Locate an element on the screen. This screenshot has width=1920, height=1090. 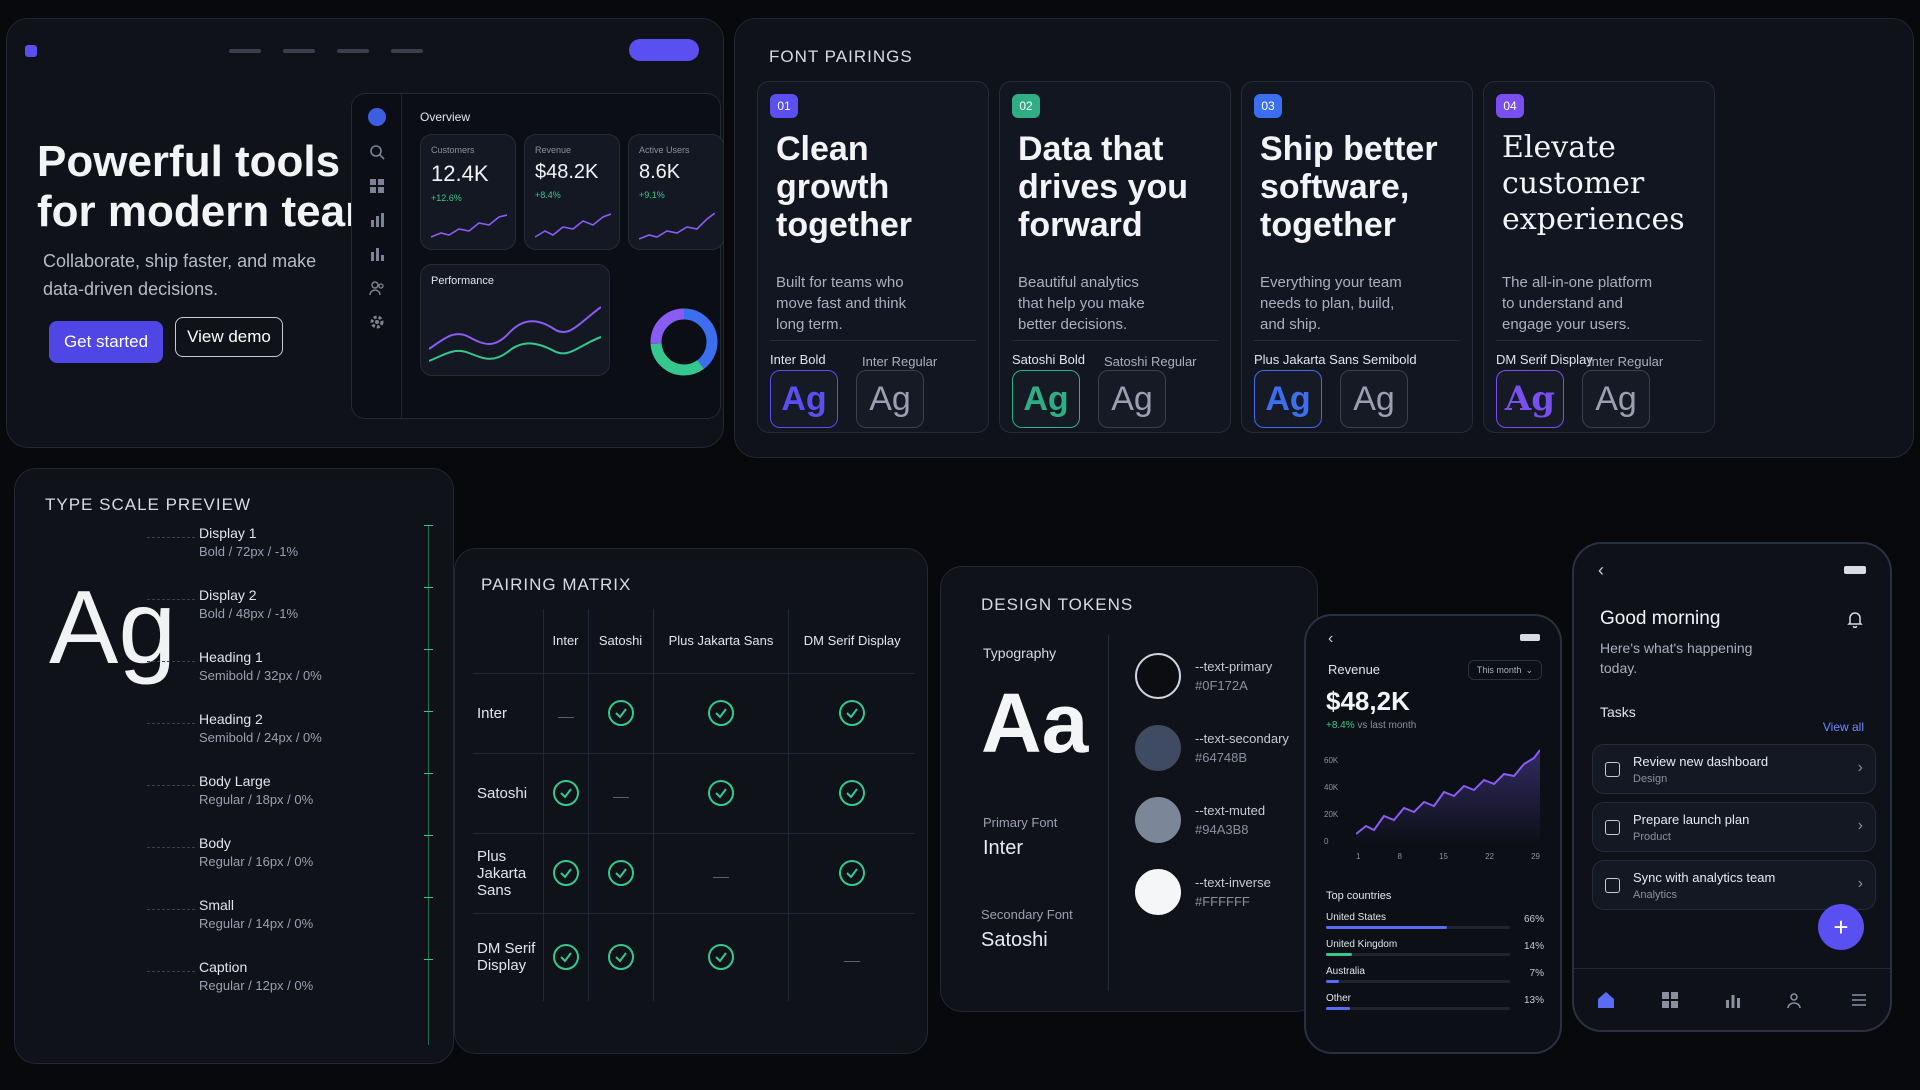
token-hex: #64748B is located at coordinates (1221, 757).